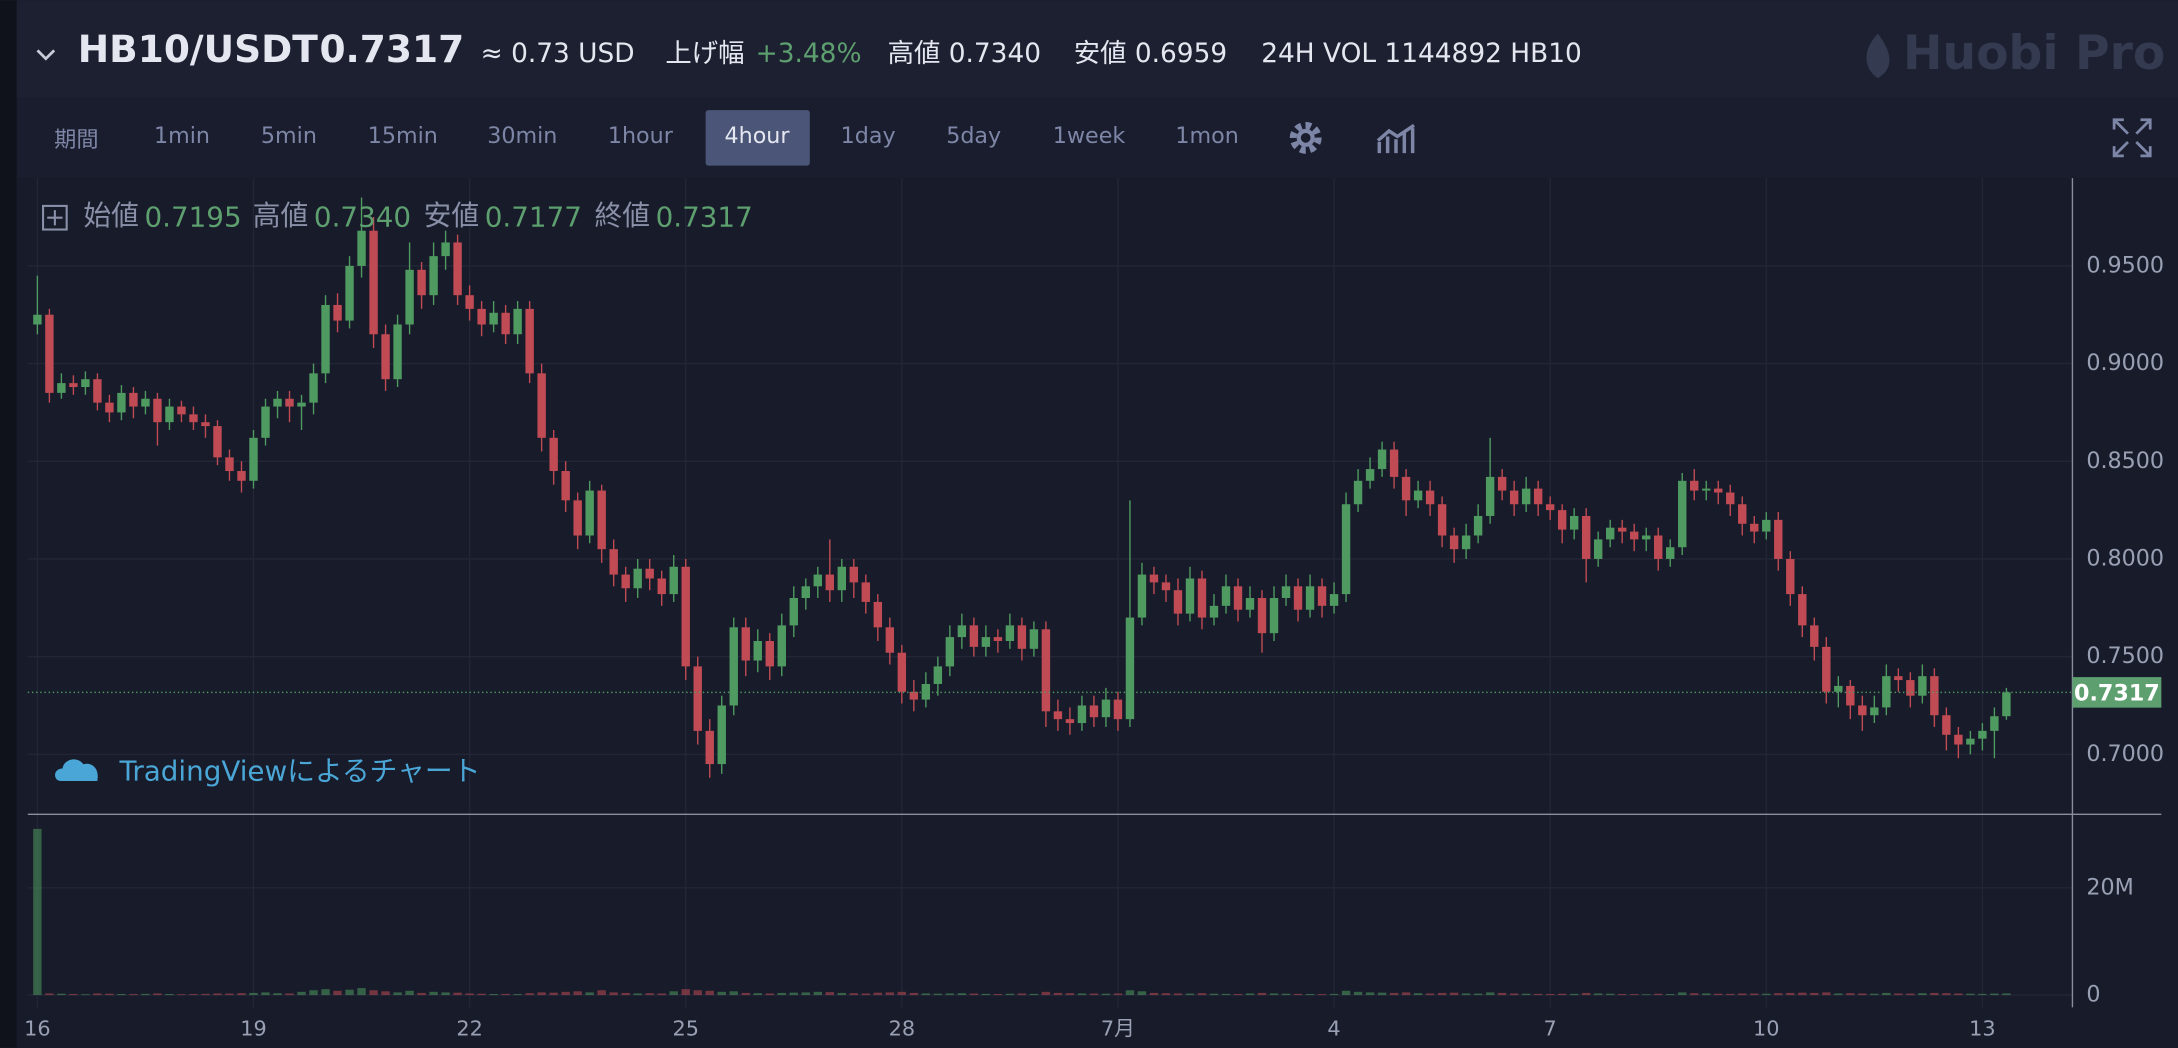  I want to click on interval-button: 1week, so click(1089, 136).